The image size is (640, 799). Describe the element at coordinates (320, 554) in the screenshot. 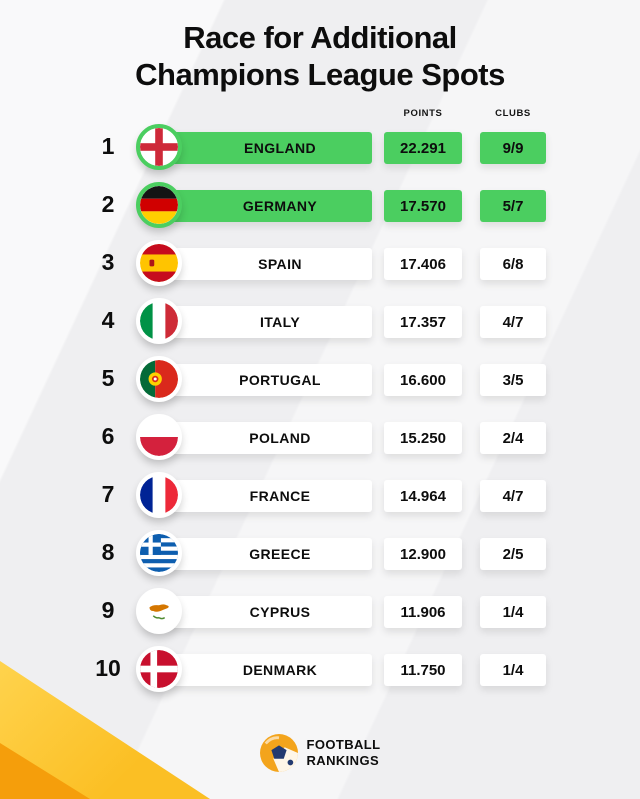

I see `table-row: 8 GREECE 12.900 2/5` at that location.